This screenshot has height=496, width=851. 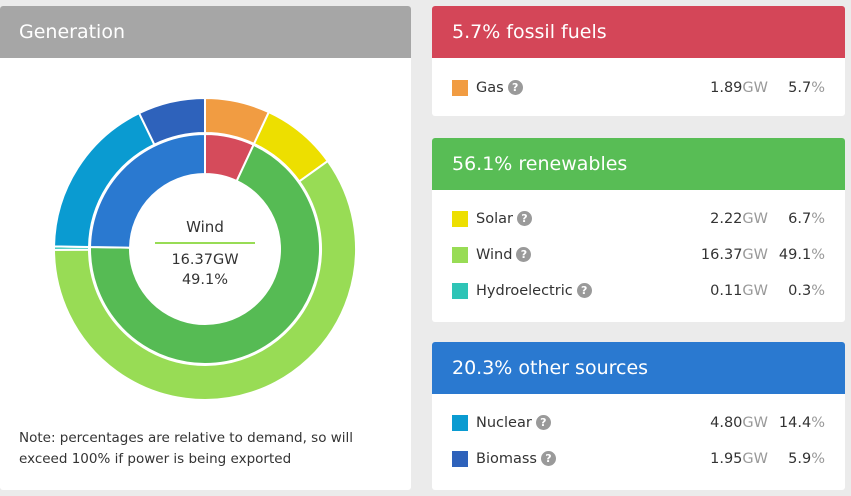 What do you see at coordinates (726, 459) in the screenshot?
I see `biomass-value: 1.95` at bounding box center [726, 459].